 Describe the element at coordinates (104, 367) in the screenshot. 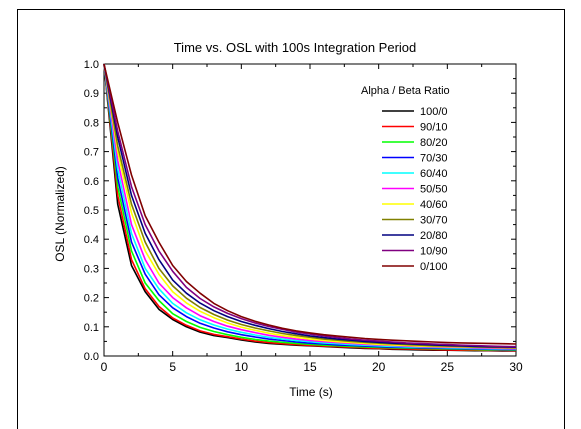

I see `x-tick-label: 0` at that location.